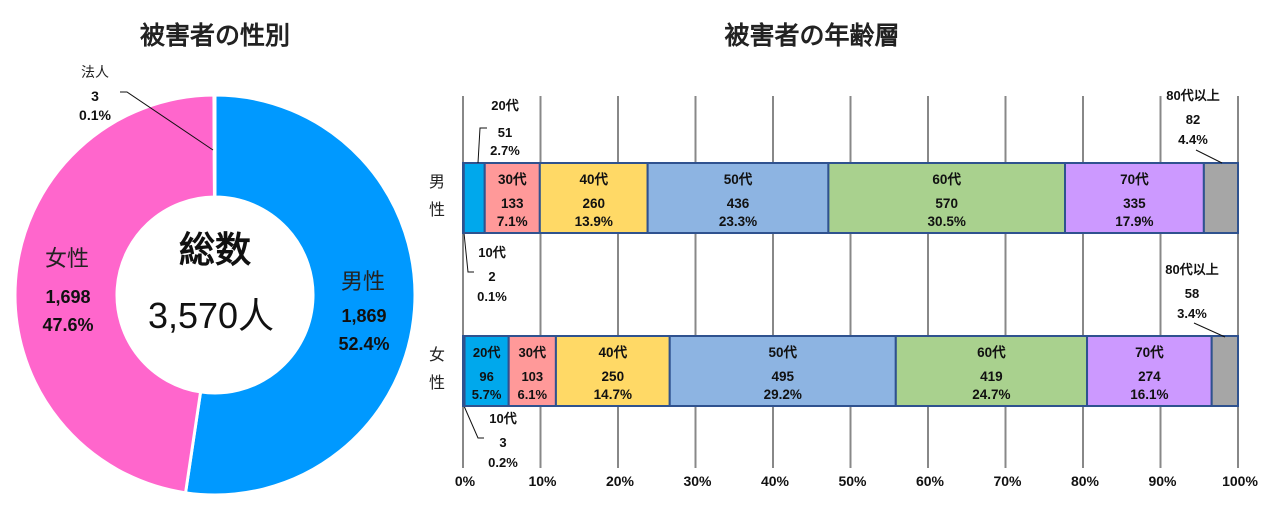  What do you see at coordinates (437, 354) in the screenshot?
I see `row-label: 女` at bounding box center [437, 354].